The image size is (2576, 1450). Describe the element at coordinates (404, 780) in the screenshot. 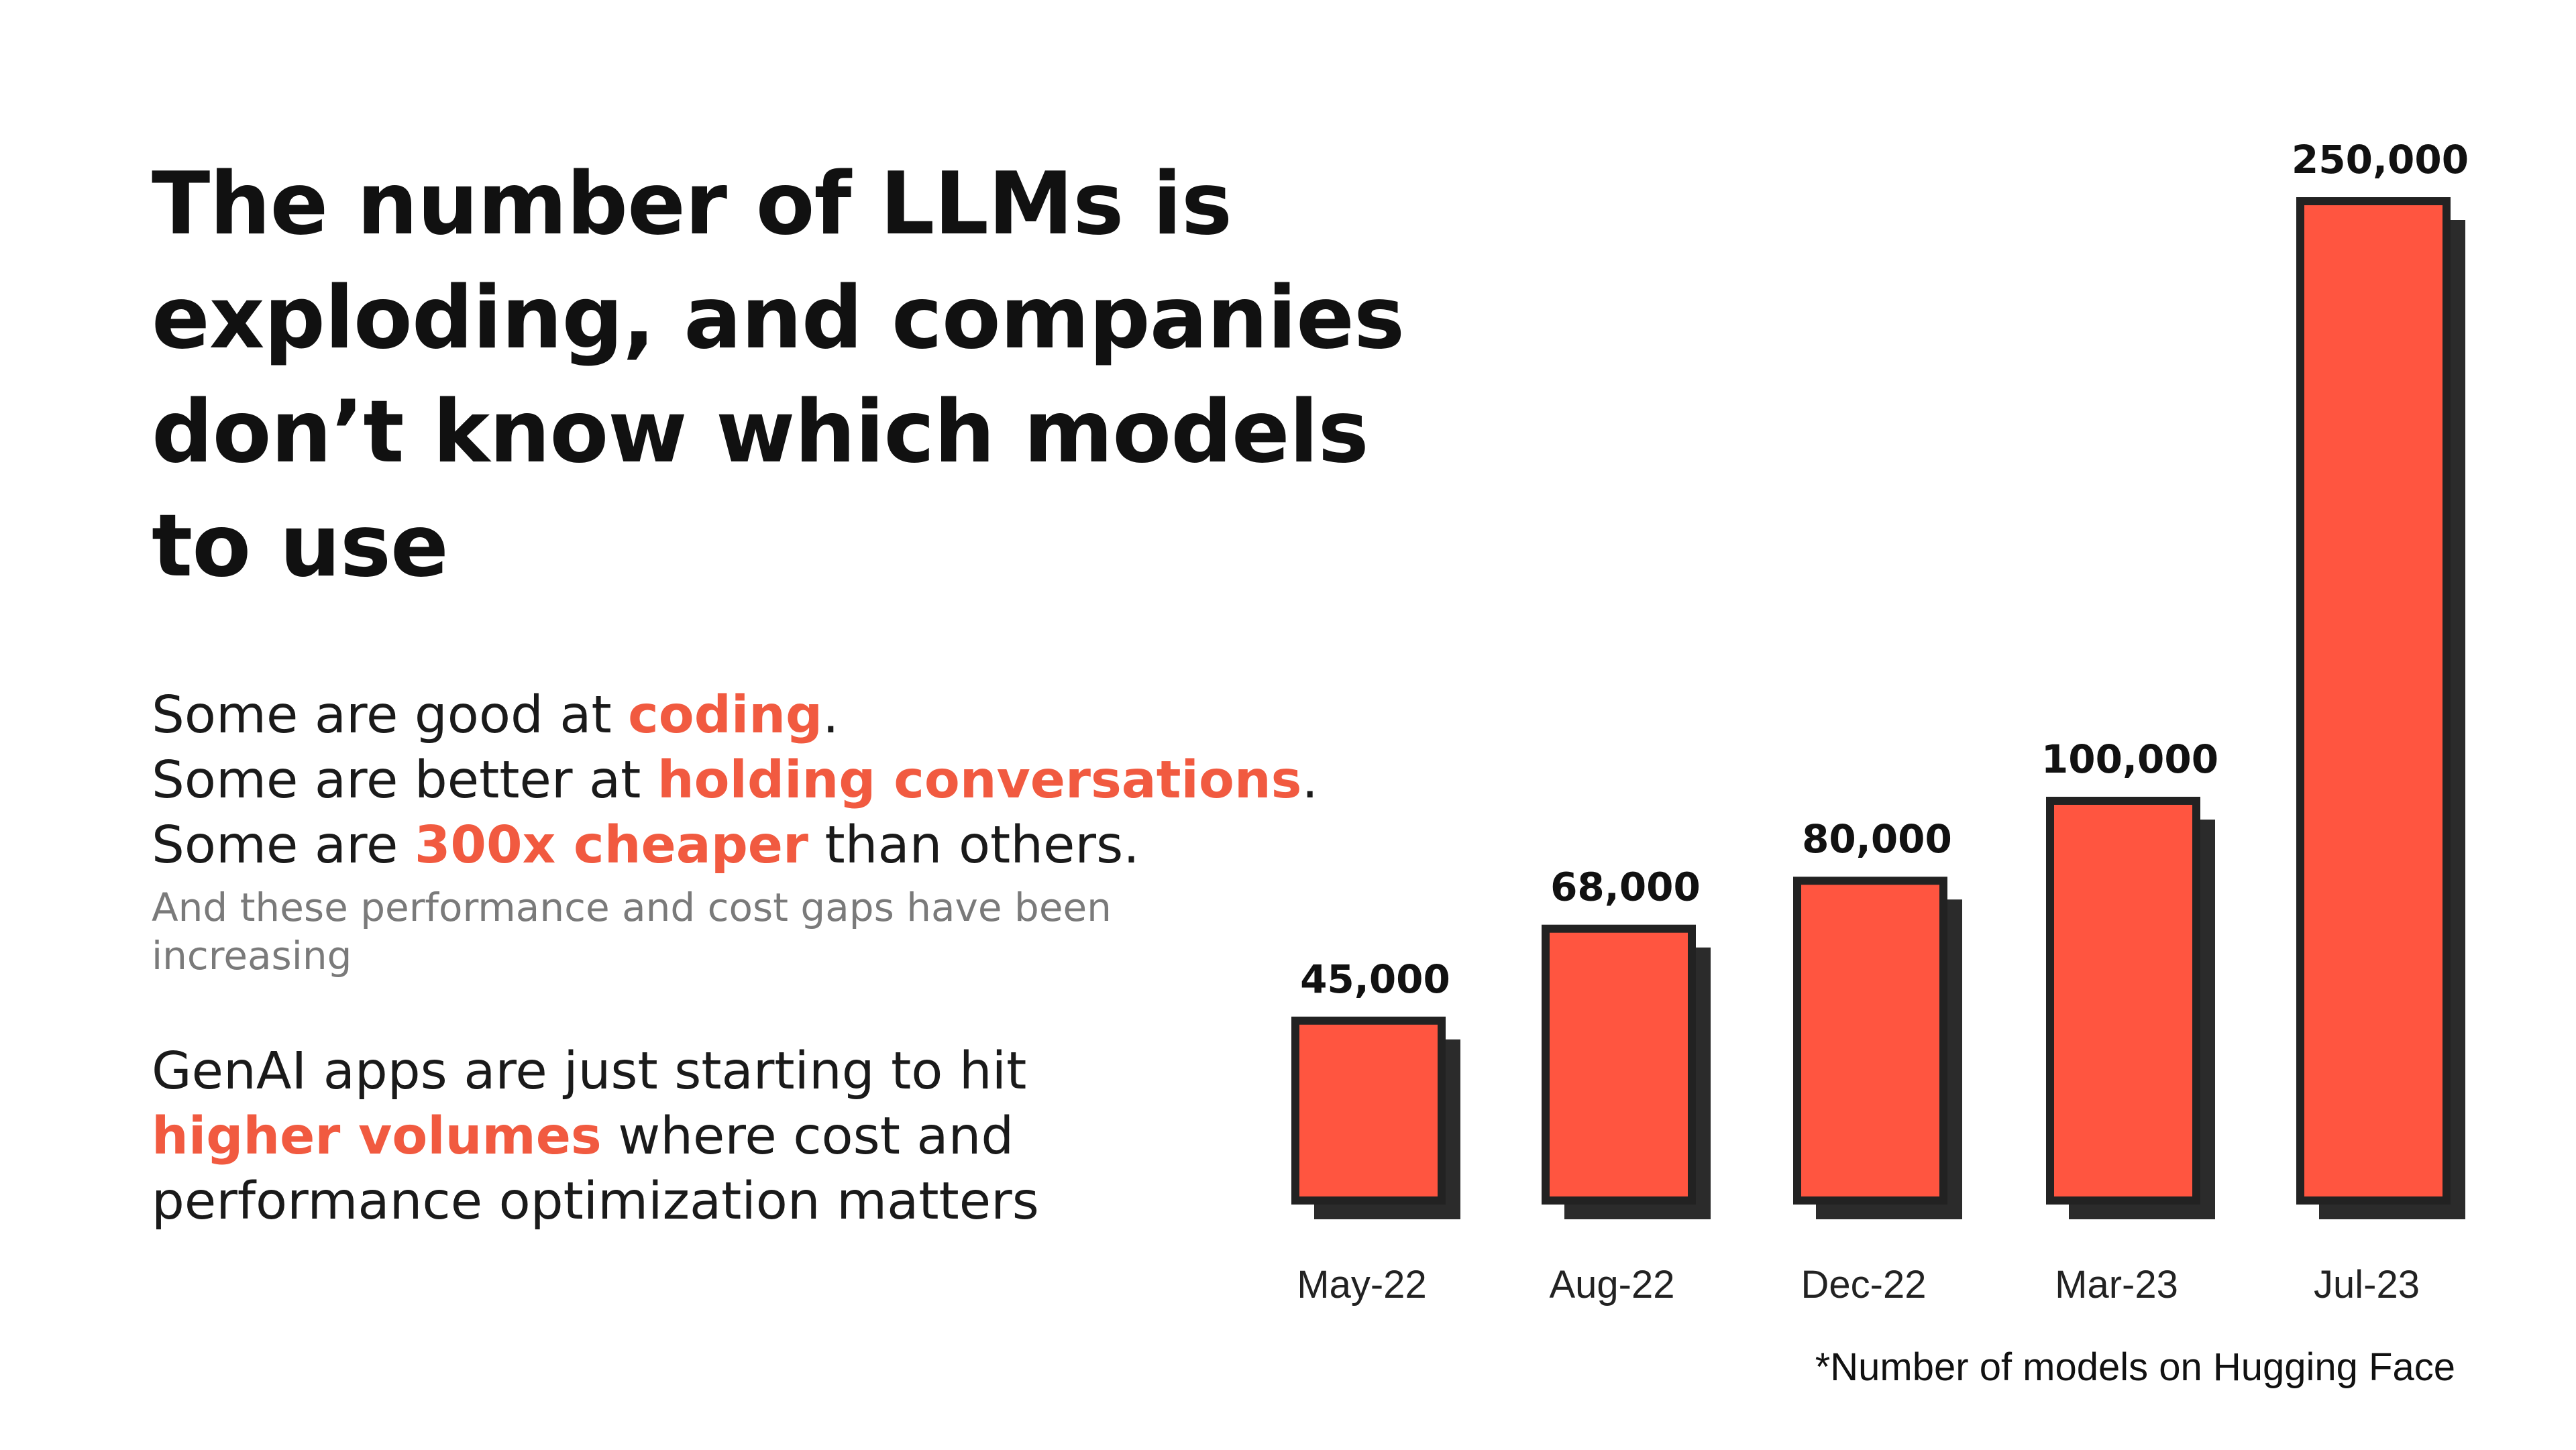

I see `point-text: Some are better at` at that location.